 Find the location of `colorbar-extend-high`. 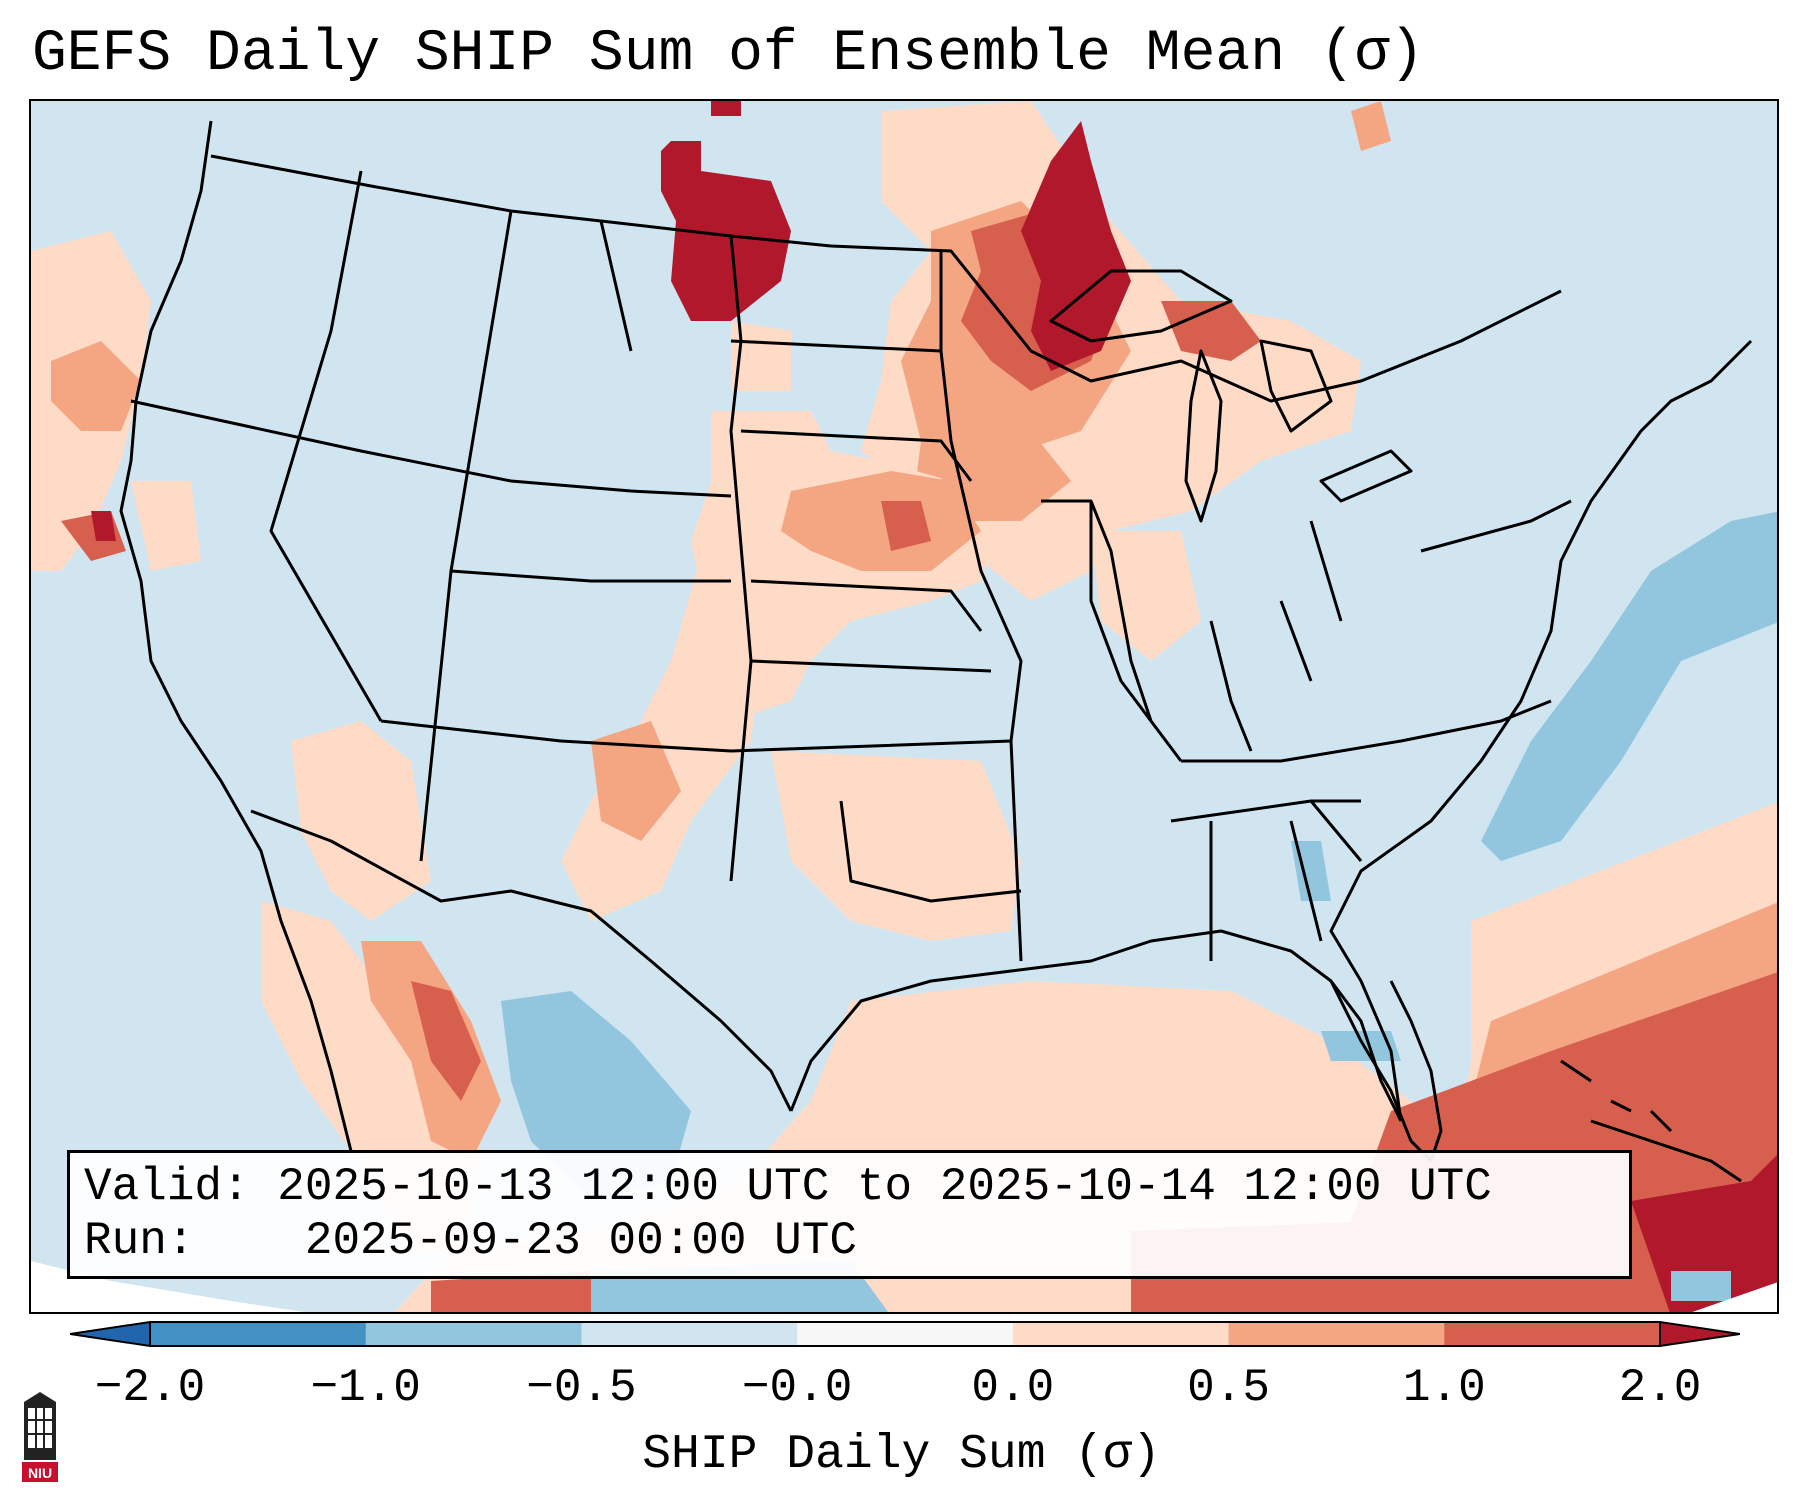

colorbar-extend-high is located at coordinates (1699, 1334).